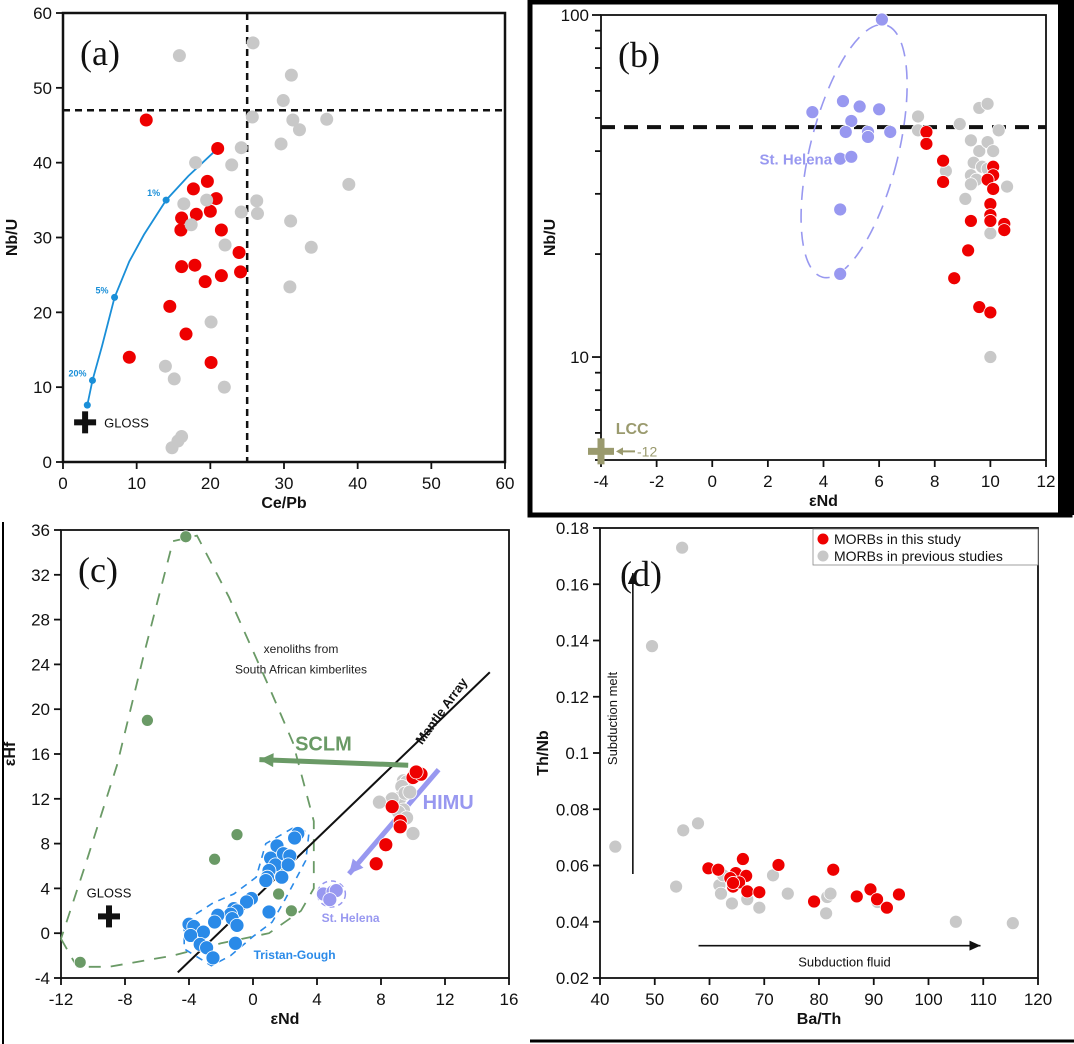 This screenshot has width=1074, height=1044. Describe the element at coordinates (975, 945) in the screenshot. I see `arrowhead` at that location.